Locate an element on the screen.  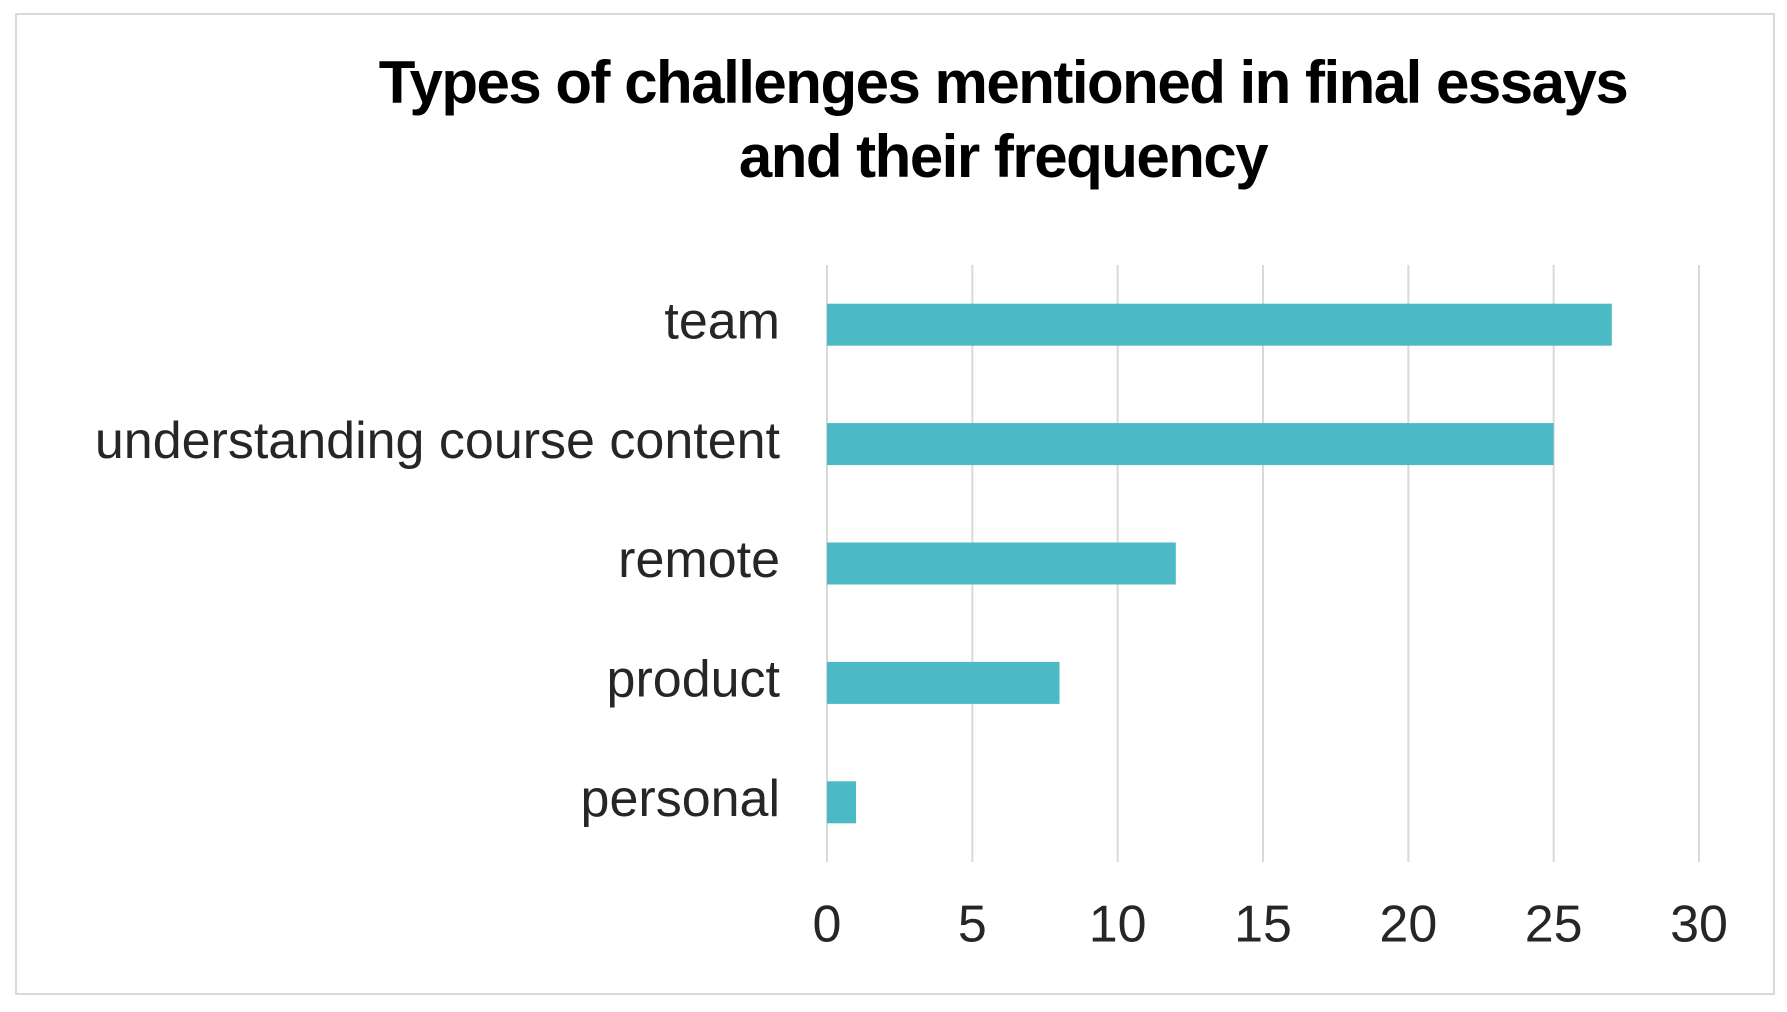
y-tick-label: remote is located at coordinates (699, 560).